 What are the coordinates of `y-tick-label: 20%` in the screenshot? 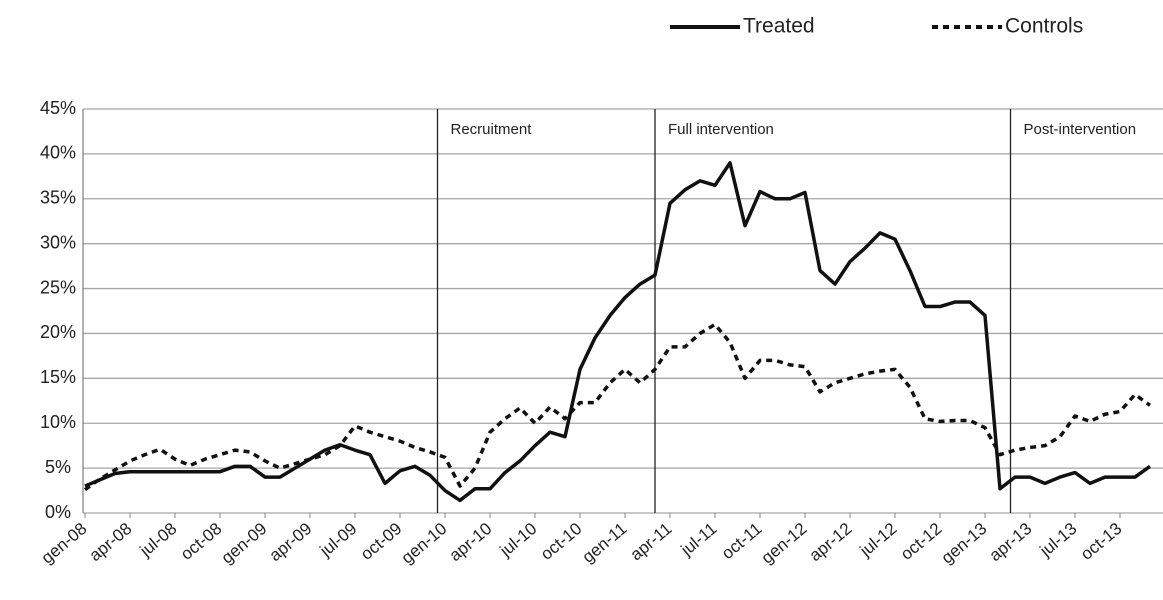 It's located at (58, 332).